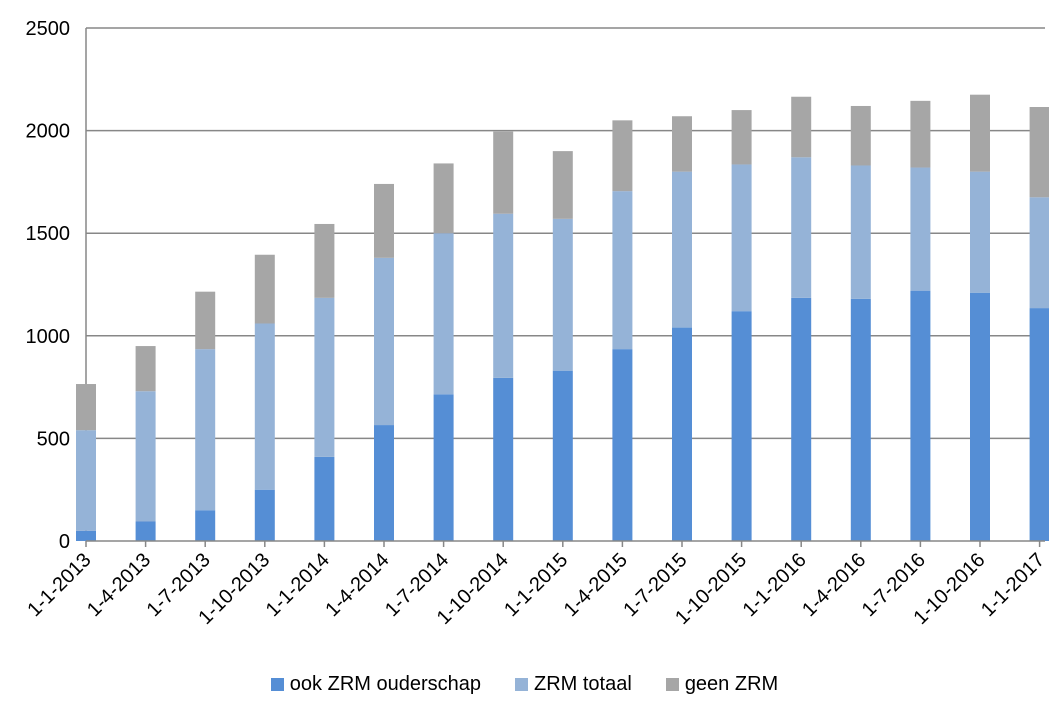 Image resolution: width=1049 pixels, height=711 pixels. Describe the element at coordinates (385, 684) in the screenshot. I see `legend-label: ook ZRM ouderschap` at that location.